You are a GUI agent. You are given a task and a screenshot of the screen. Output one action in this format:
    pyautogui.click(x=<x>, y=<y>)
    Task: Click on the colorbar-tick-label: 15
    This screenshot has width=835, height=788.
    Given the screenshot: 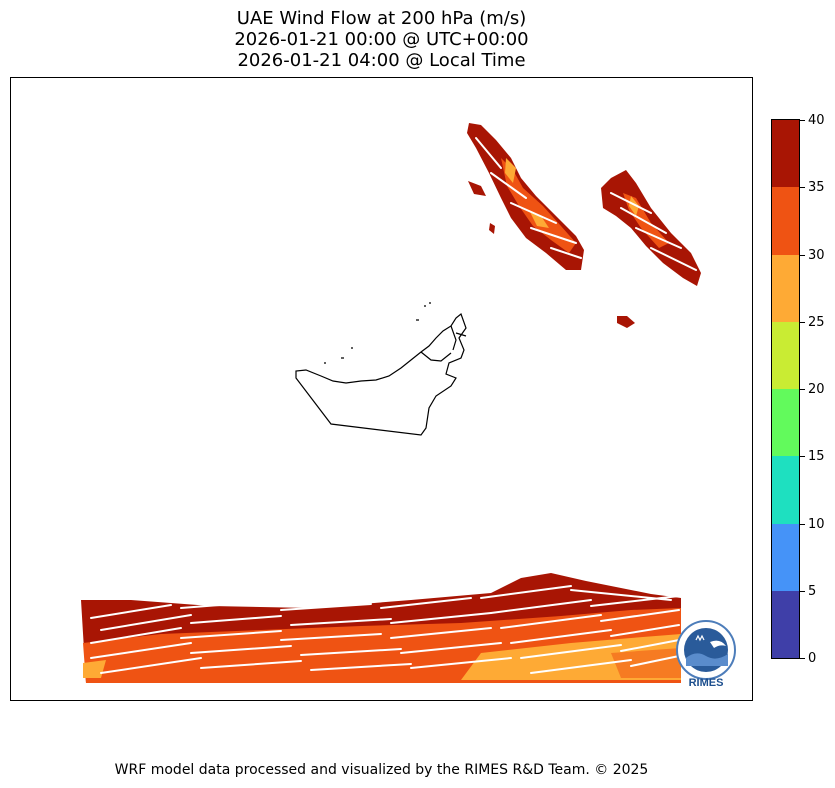 What is the action you would take?
    pyautogui.click(x=816, y=457)
    